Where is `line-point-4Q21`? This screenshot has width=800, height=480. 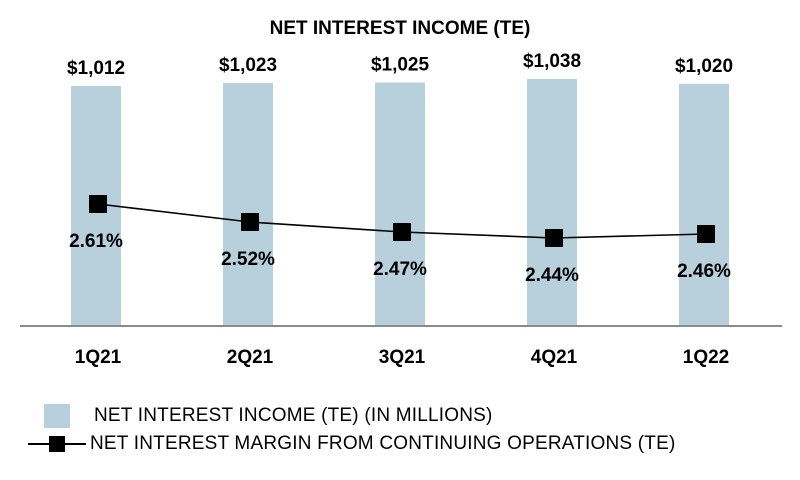 line-point-4Q21 is located at coordinates (554, 238).